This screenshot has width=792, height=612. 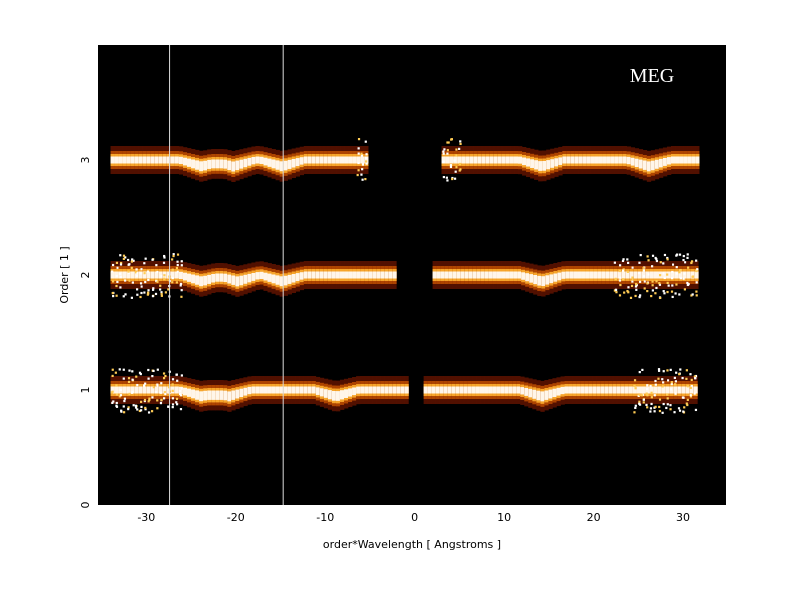 I want to click on x-tick-label: 10, so click(x=504, y=517).